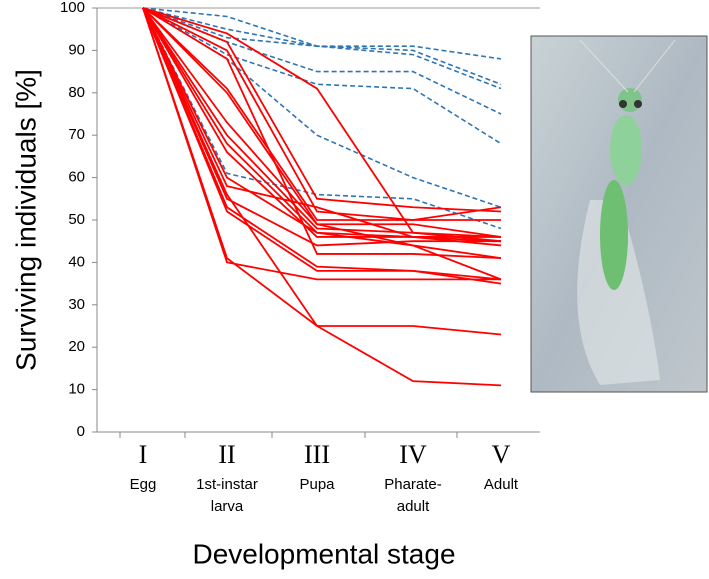 This screenshot has height=579, width=709. What do you see at coordinates (413, 484) in the screenshot?
I see `stage-name: Pharate-` at bounding box center [413, 484].